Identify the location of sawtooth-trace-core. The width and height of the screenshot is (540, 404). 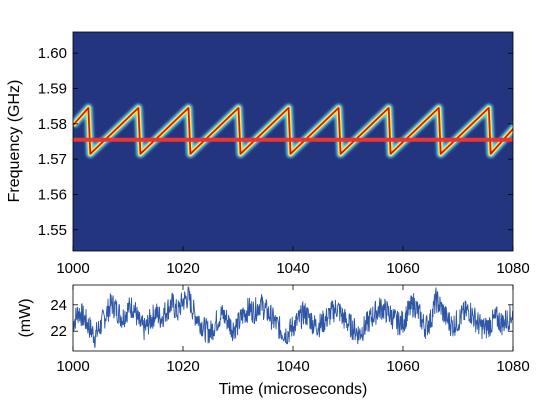
(293, 131).